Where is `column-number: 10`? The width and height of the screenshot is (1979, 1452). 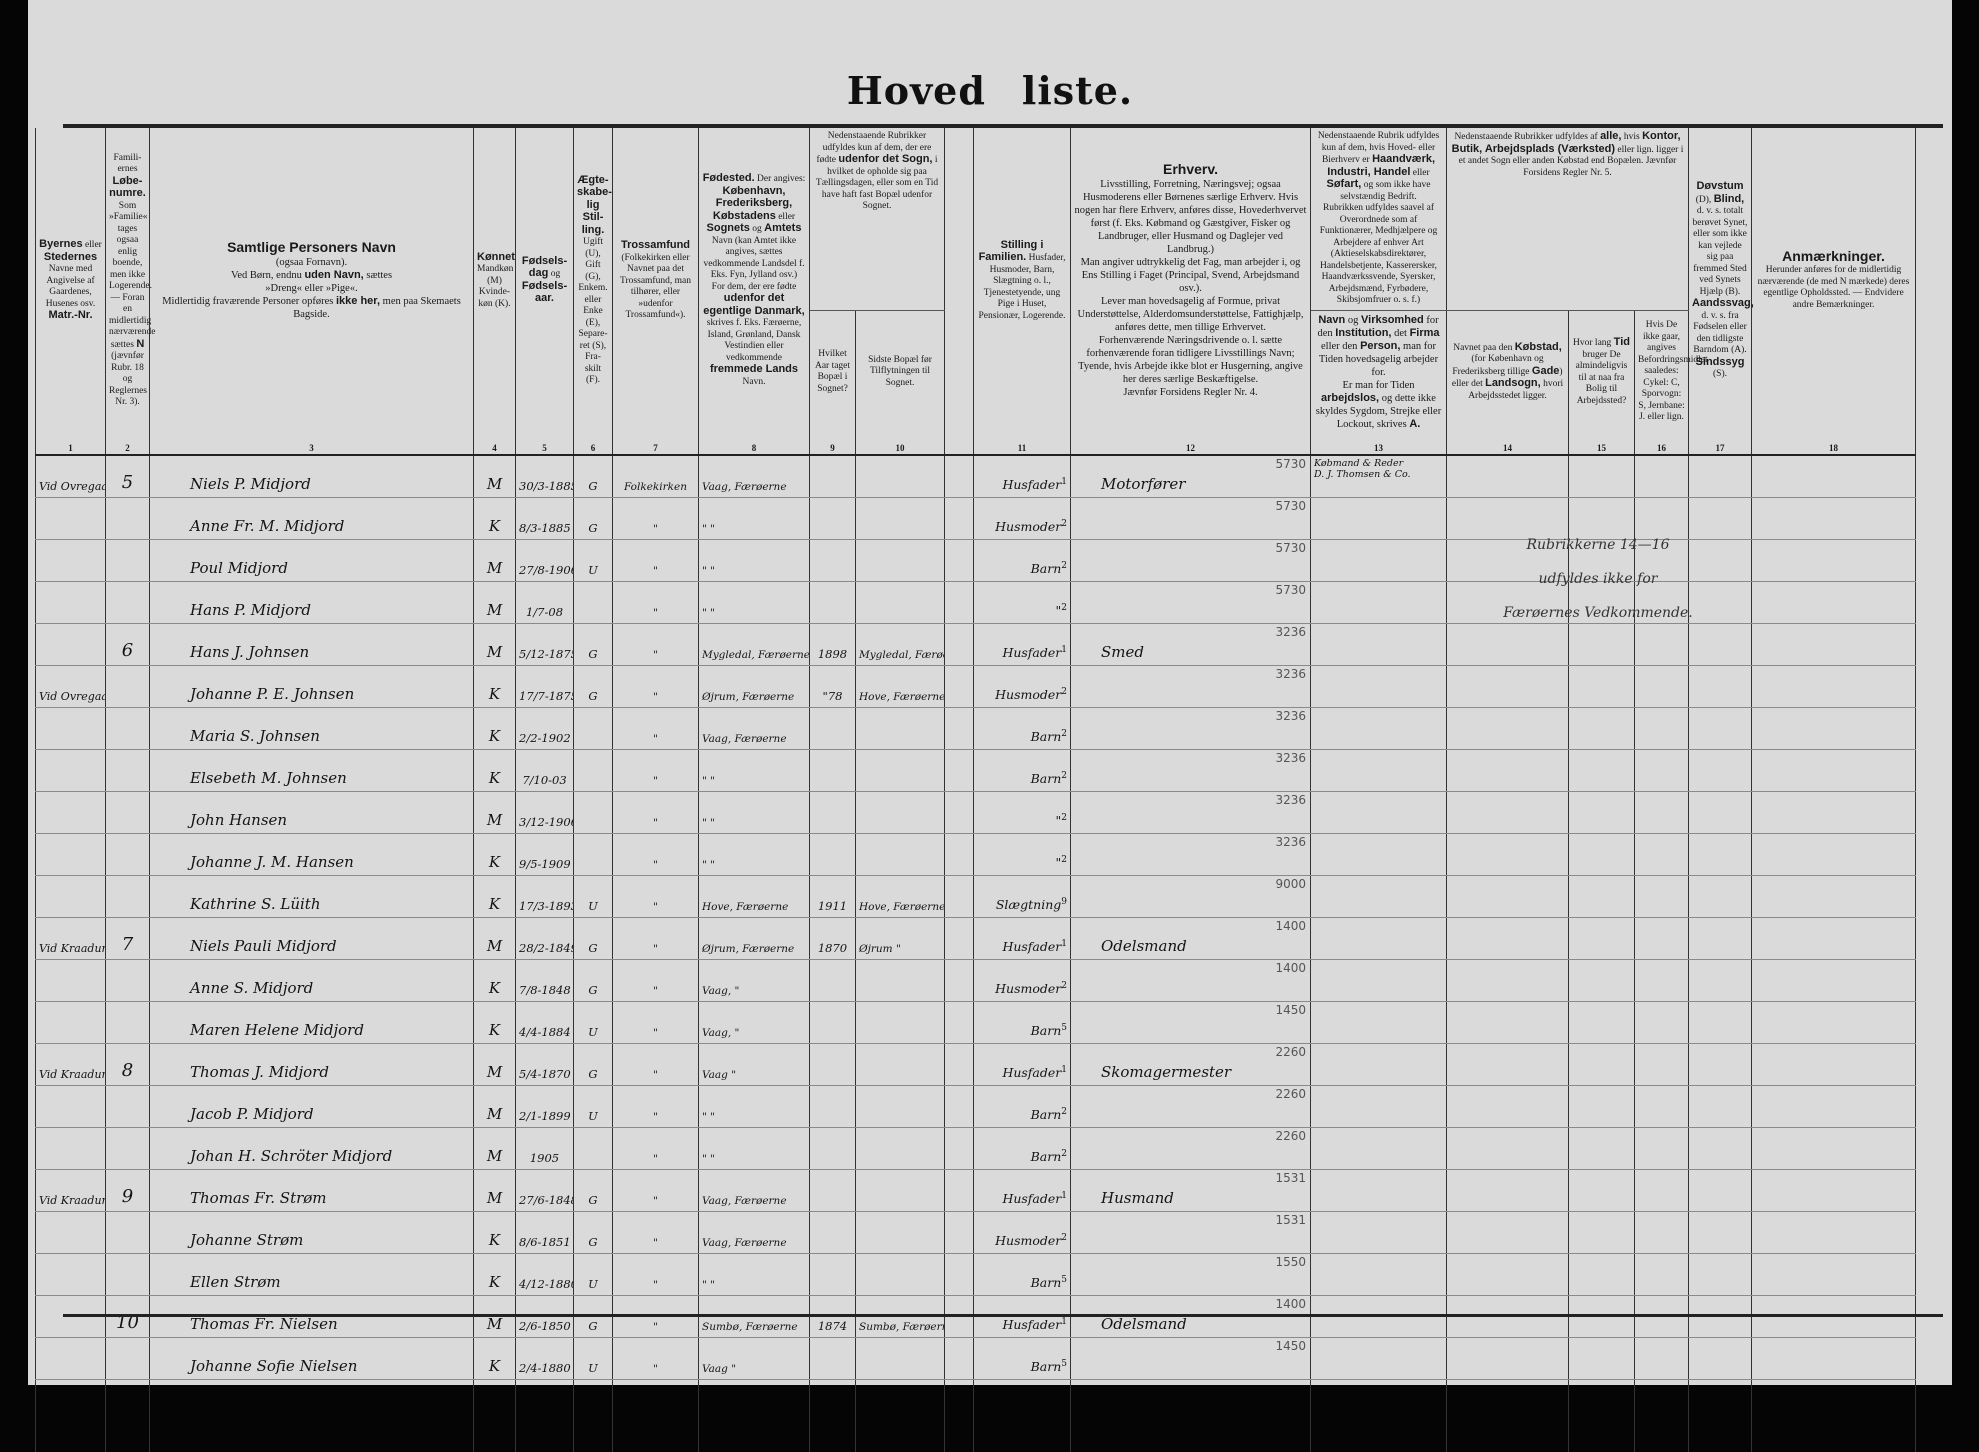
column-number: 10 is located at coordinates (900, 444).